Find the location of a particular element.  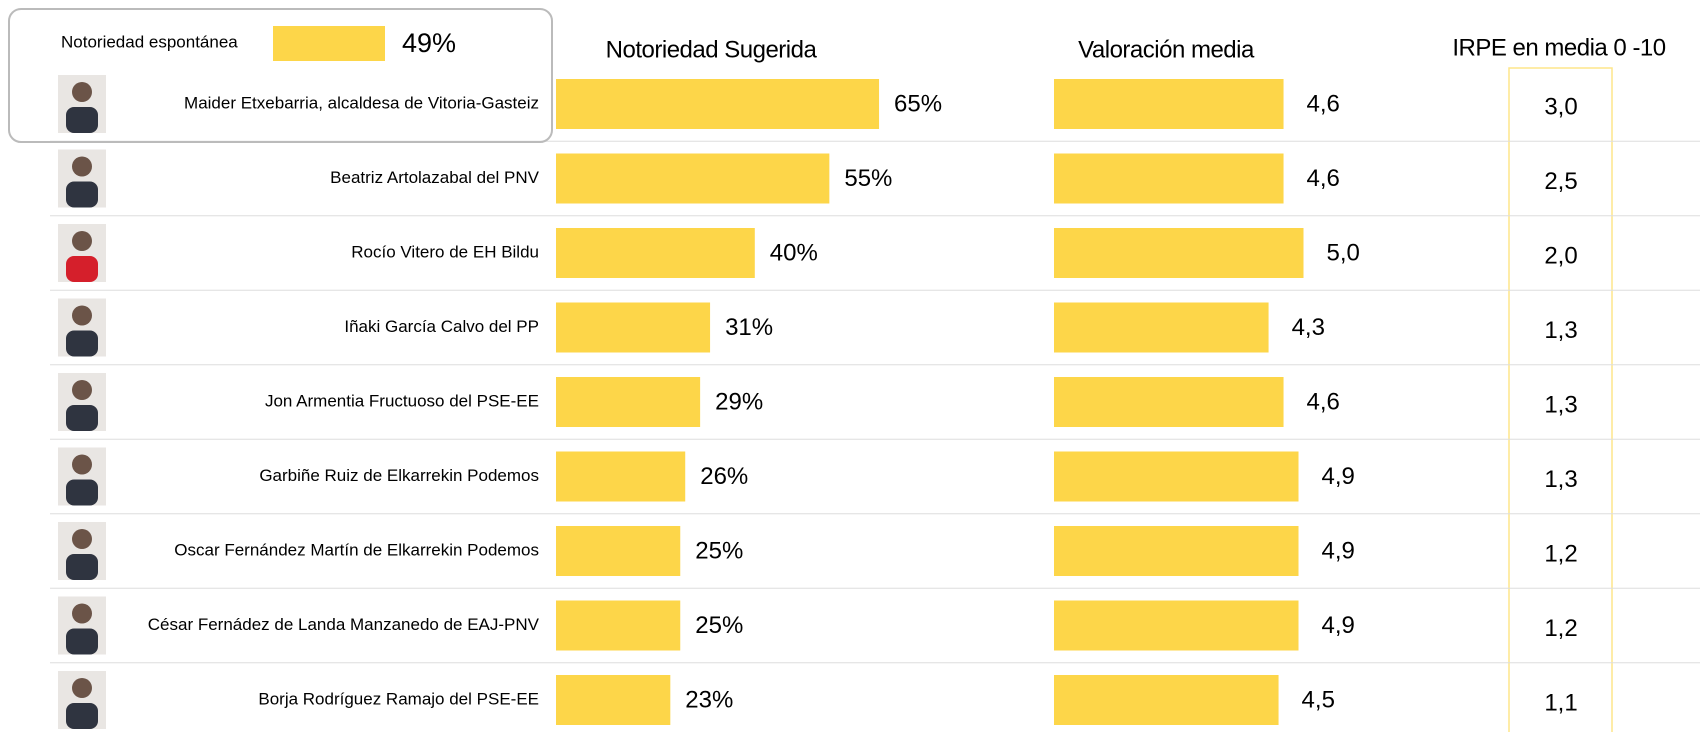

value-label: 5,0 is located at coordinates (1343, 252).